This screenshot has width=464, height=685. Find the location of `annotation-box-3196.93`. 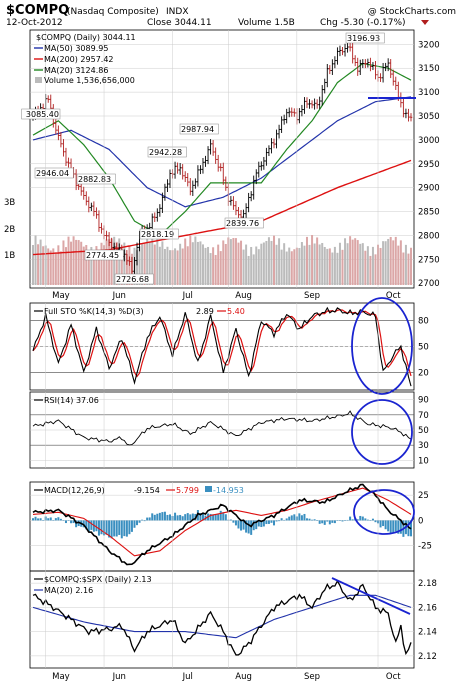

annotation-box-3196.93 is located at coordinates (365, 38).